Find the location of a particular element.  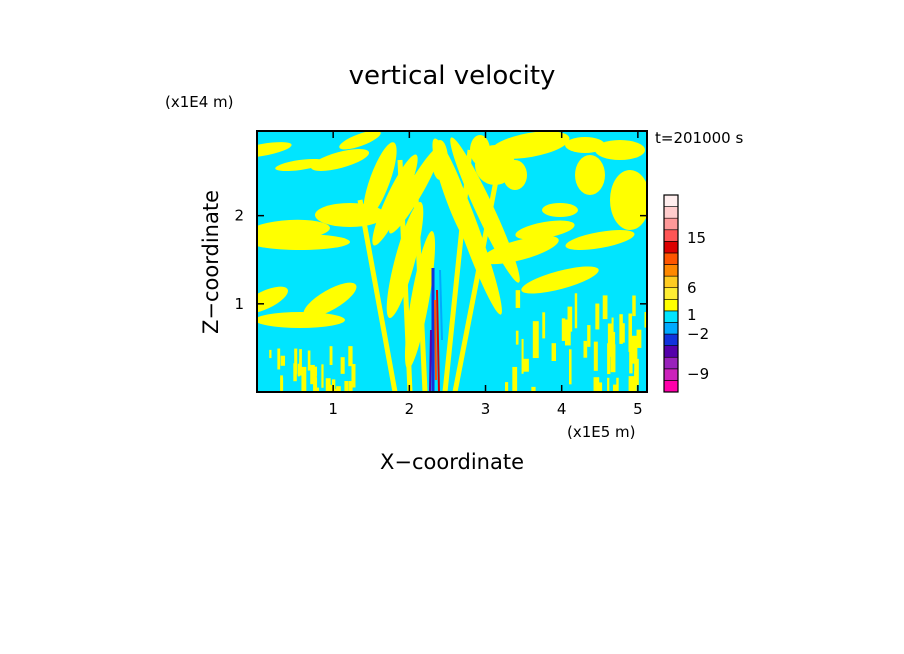

colorbar-label: −9 is located at coordinates (698, 374).